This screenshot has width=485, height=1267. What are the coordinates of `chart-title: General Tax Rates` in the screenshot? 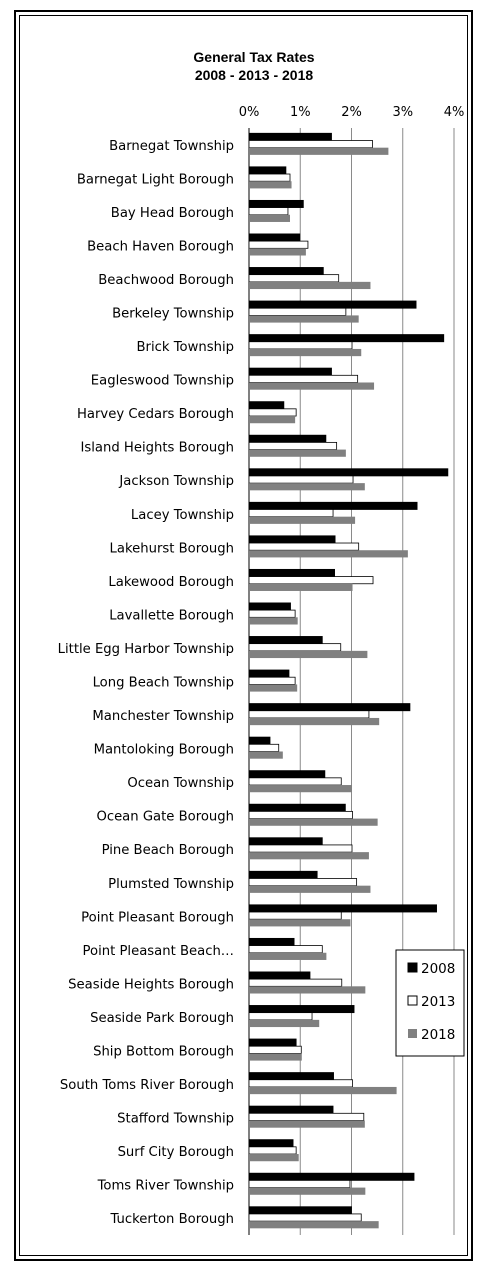 It's located at (253, 57).